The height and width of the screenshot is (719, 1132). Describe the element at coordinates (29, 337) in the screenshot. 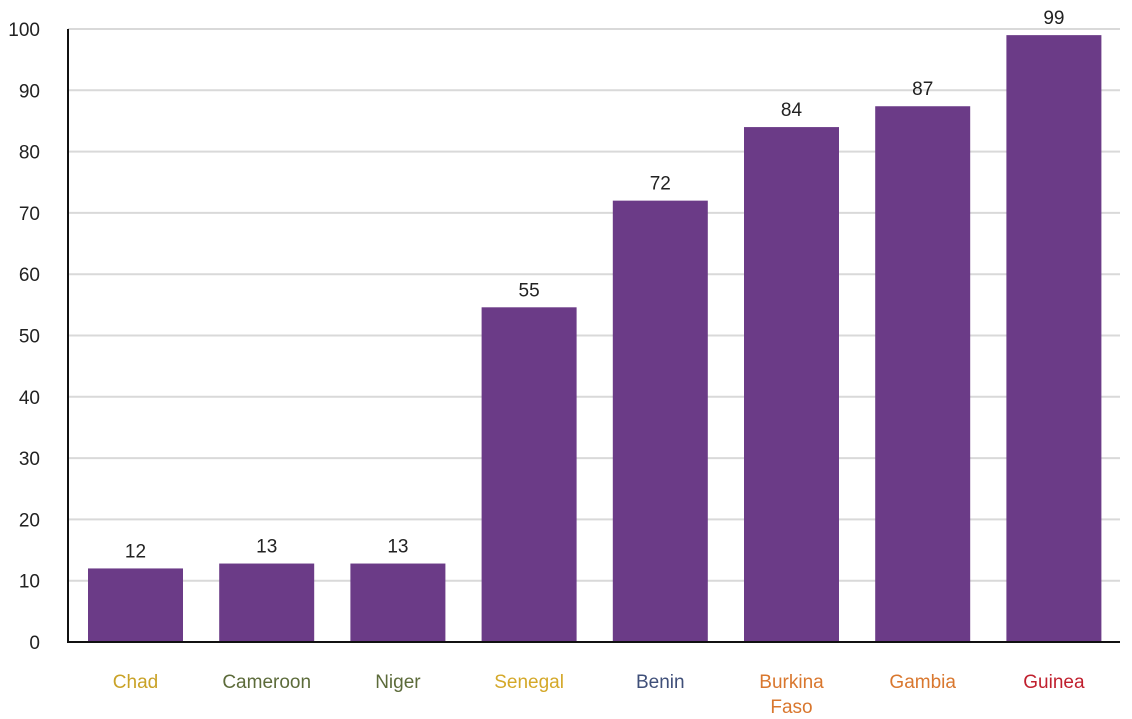

I see `y-tick-label: 50` at that location.